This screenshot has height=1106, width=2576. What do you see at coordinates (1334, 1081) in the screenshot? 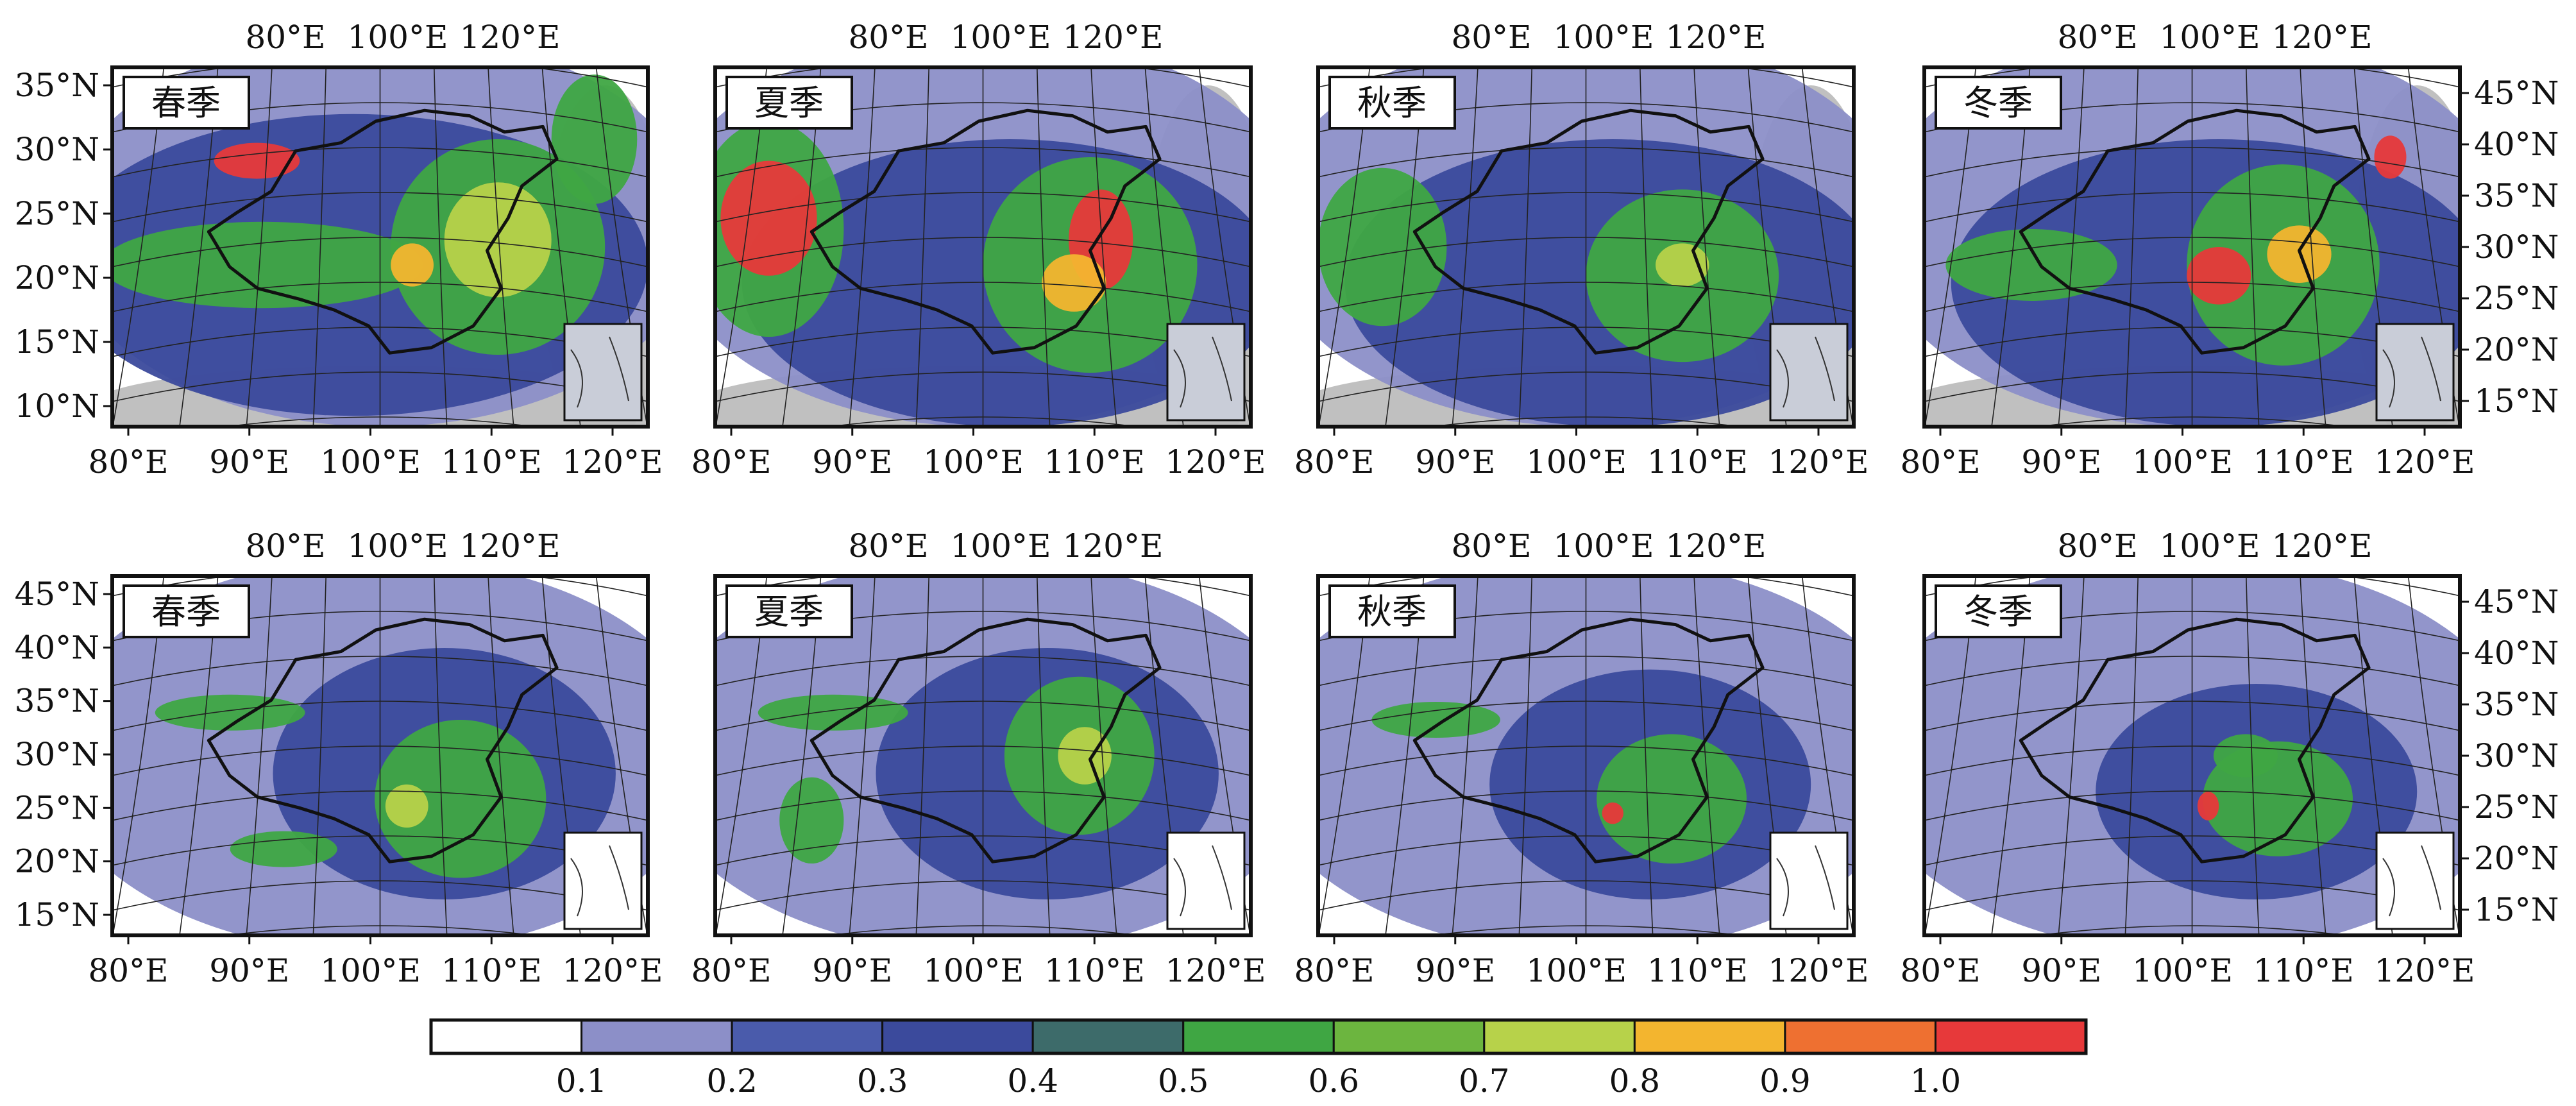
I see `colorbar-tick-label: 0.6` at bounding box center [1334, 1081].